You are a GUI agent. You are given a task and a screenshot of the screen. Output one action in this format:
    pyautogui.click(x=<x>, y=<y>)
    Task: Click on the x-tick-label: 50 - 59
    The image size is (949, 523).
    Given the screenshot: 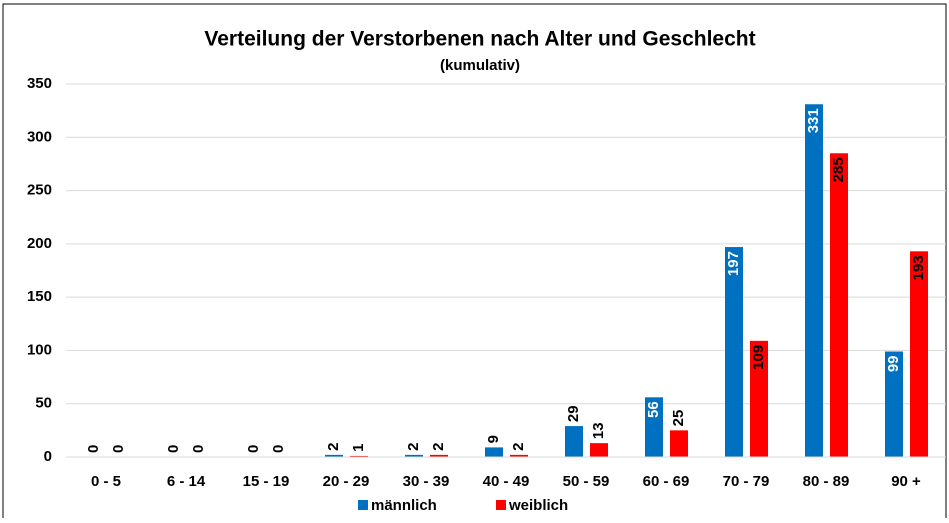 What is the action you would take?
    pyautogui.click(x=586, y=481)
    